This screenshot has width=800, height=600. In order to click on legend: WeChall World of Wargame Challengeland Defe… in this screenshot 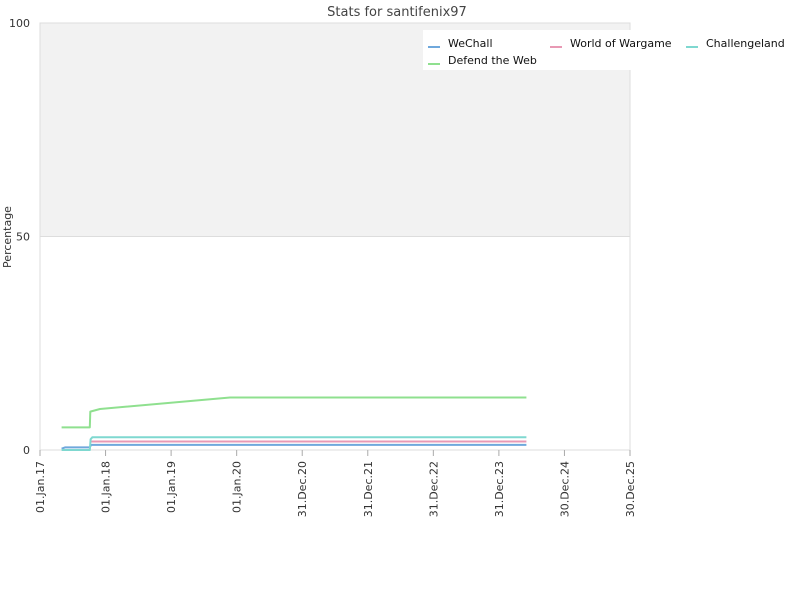, I will do `click(605, 50)`.